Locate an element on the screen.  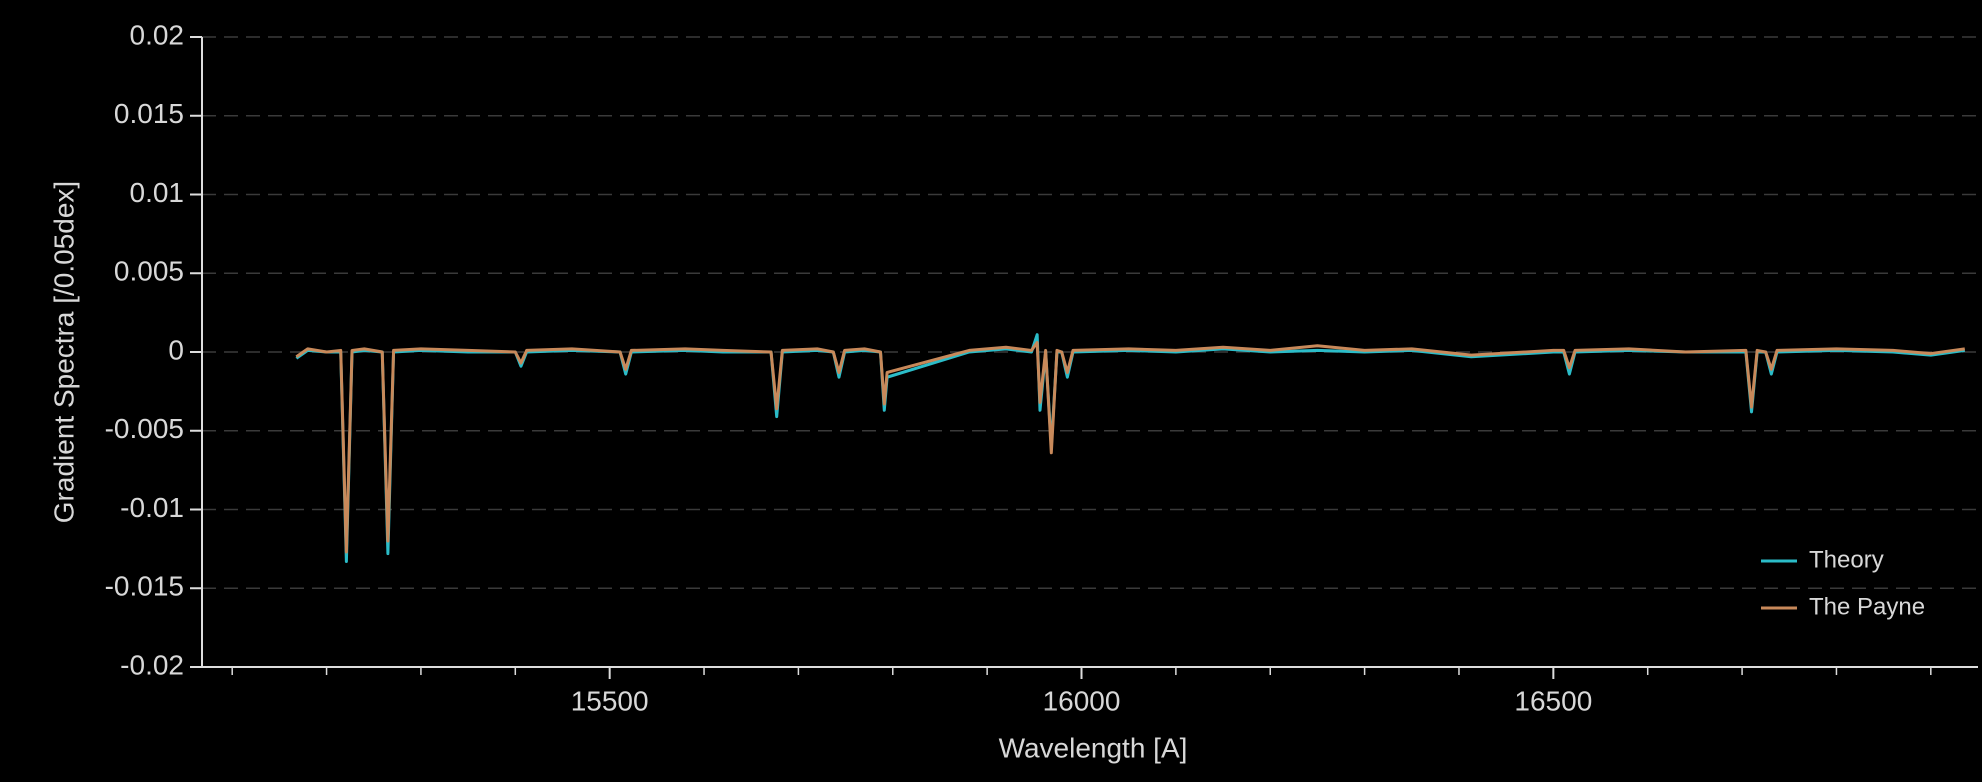
y-tick-label: 0.015 is located at coordinates (149, 113).